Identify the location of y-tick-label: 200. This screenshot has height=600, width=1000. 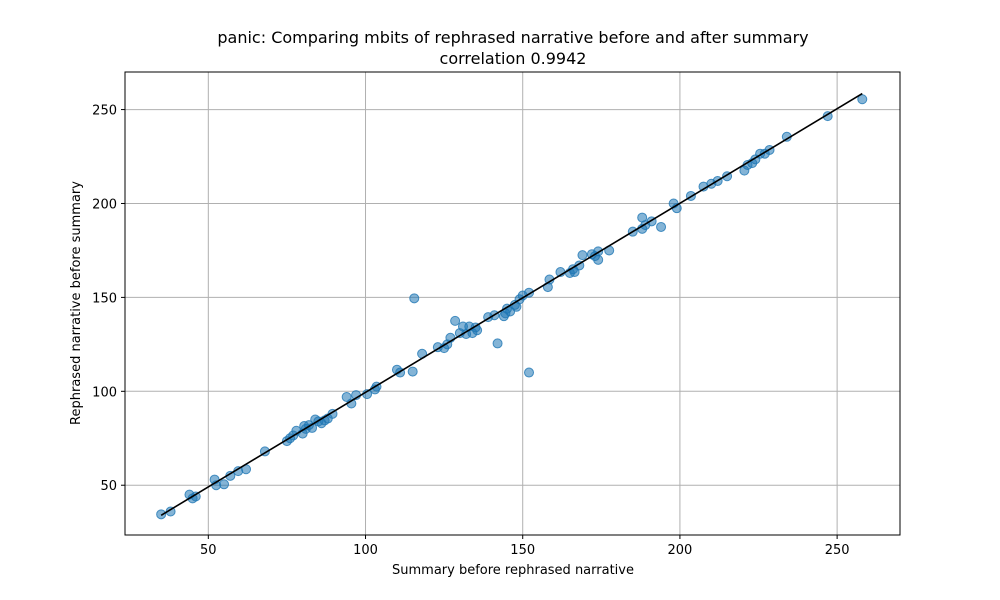
(104, 204).